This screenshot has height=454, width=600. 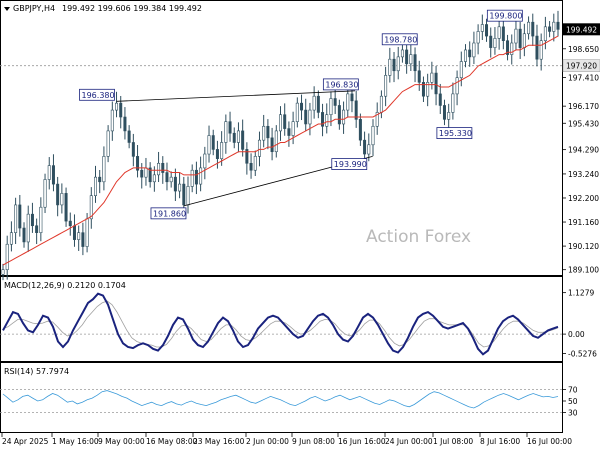 What do you see at coordinates (583, 77) in the screenshot?
I see `y-tick-label: 197.410` at bounding box center [583, 77].